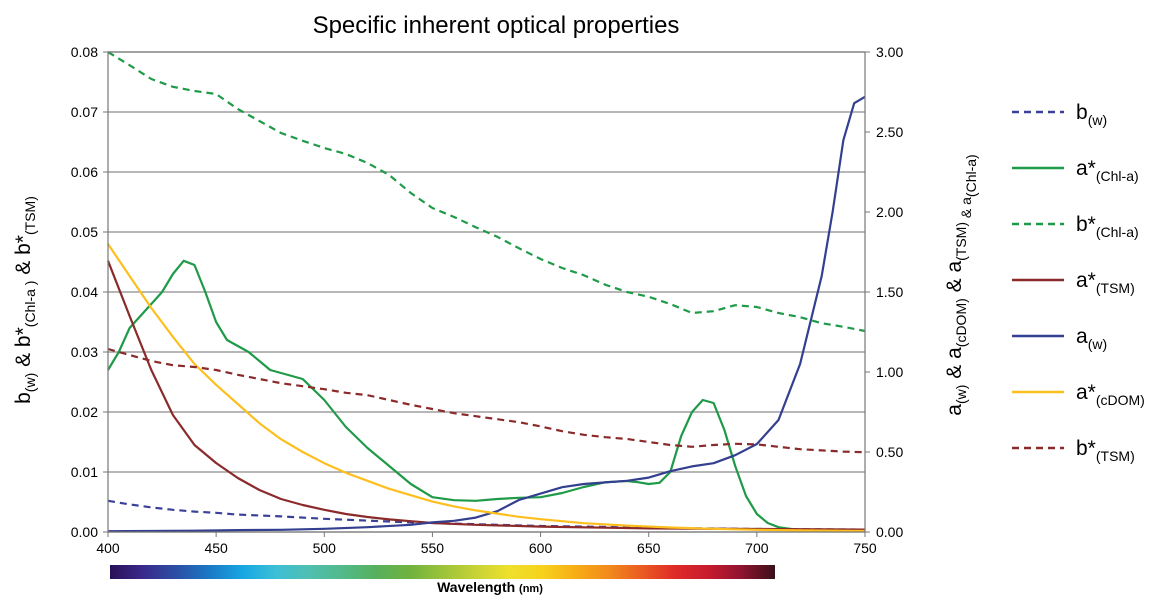 Image resolution: width=1168 pixels, height=604 pixels. Describe the element at coordinates (865, 548) in the screenshot. I see `x-tick-label: 750` at that location.